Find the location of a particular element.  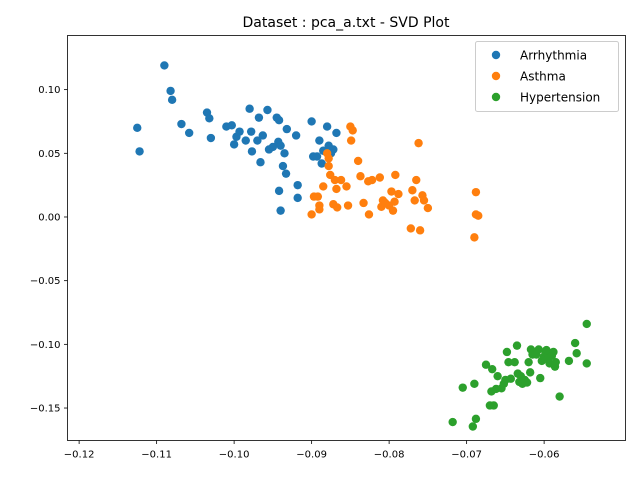

x-tick-label: −0.09 is located at coordinates (311, 455).